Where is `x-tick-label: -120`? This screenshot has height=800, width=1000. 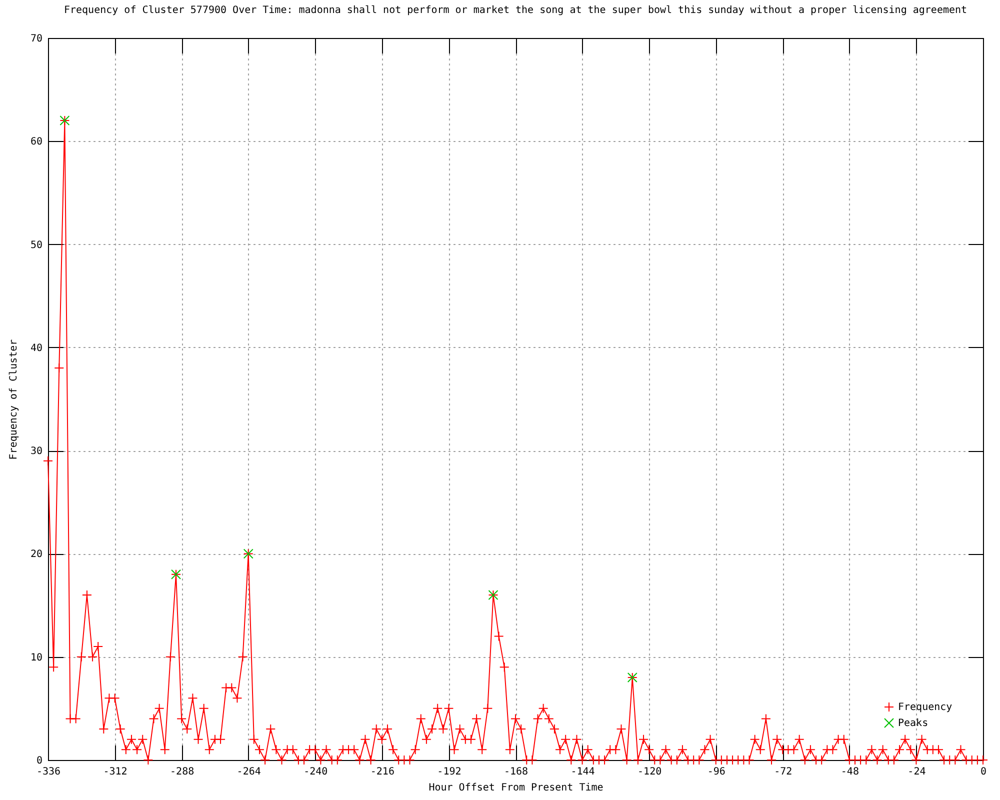
x-tick-label: -120 is located at coordinates (650, 772).